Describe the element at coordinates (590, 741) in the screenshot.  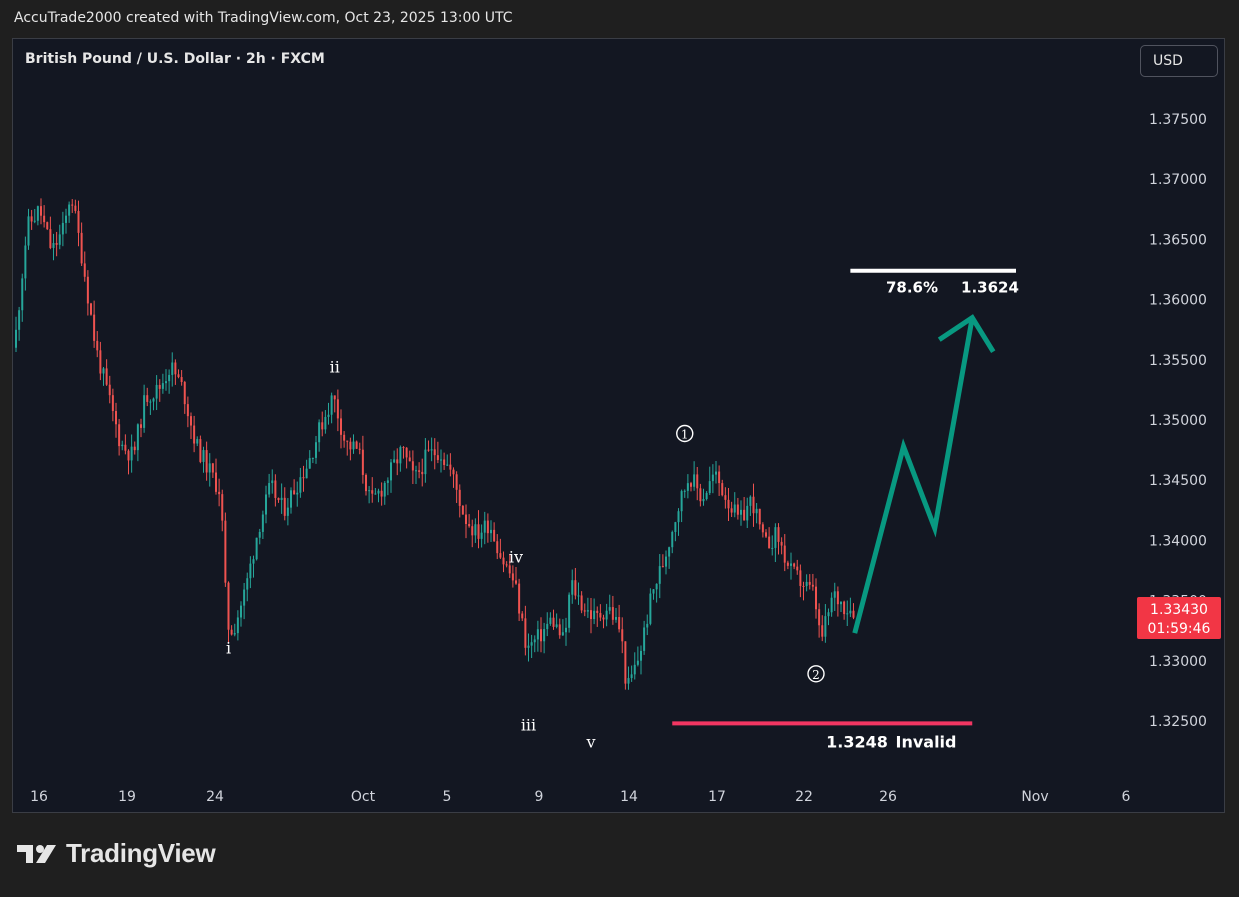
I see `wave-label-v: v` at that location.